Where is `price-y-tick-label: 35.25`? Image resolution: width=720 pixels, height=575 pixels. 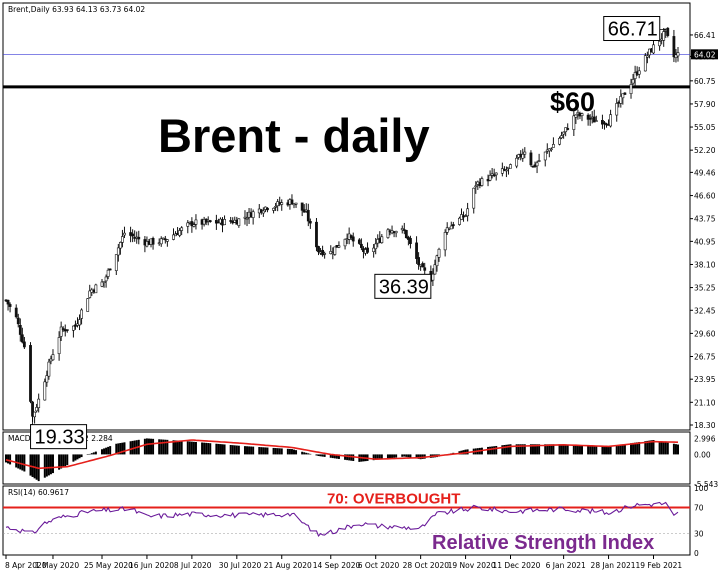 price-y-tick-label: 35.25 is located at coordinates (705, 288).